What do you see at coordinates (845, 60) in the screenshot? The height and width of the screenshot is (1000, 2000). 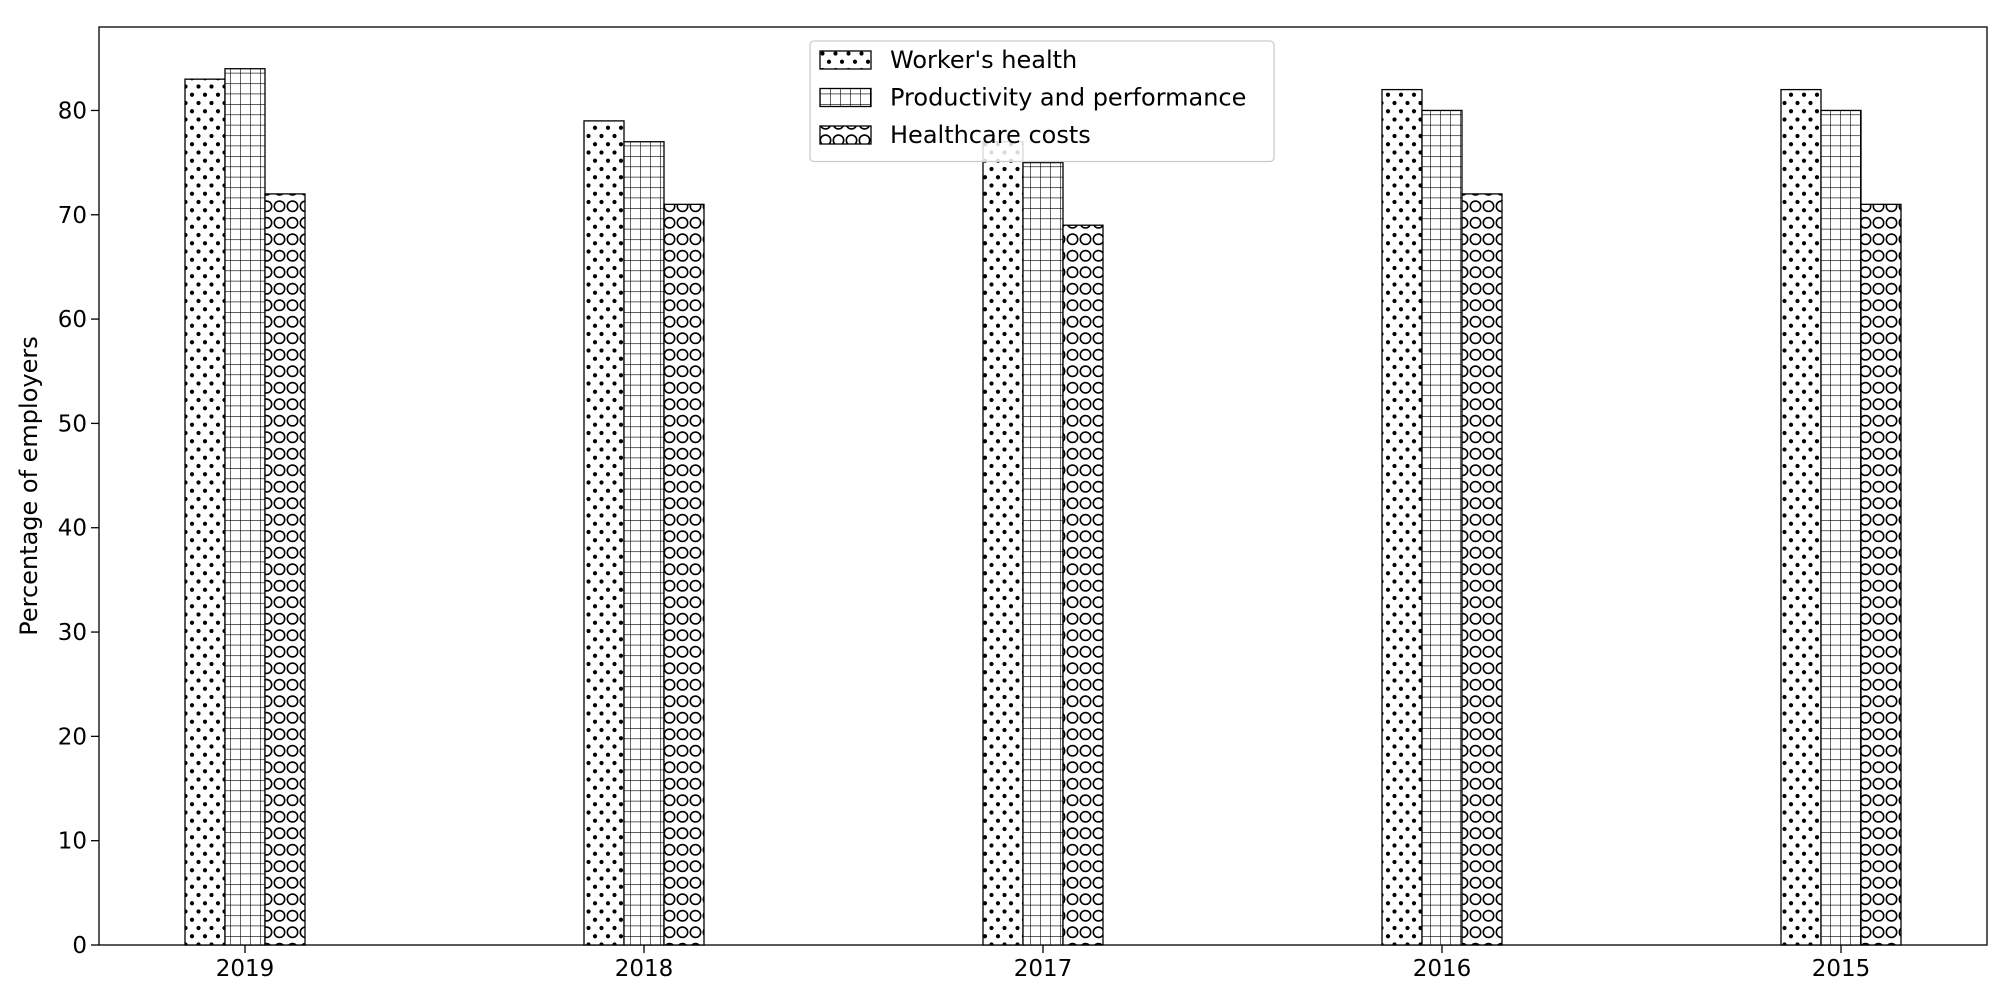 I see `legend-swatch-dots` at bounding box center [845, 60].